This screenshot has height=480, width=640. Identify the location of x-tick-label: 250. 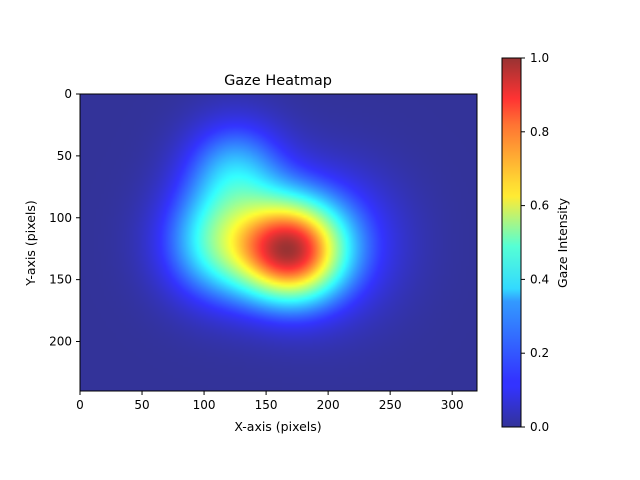
(390, 405).